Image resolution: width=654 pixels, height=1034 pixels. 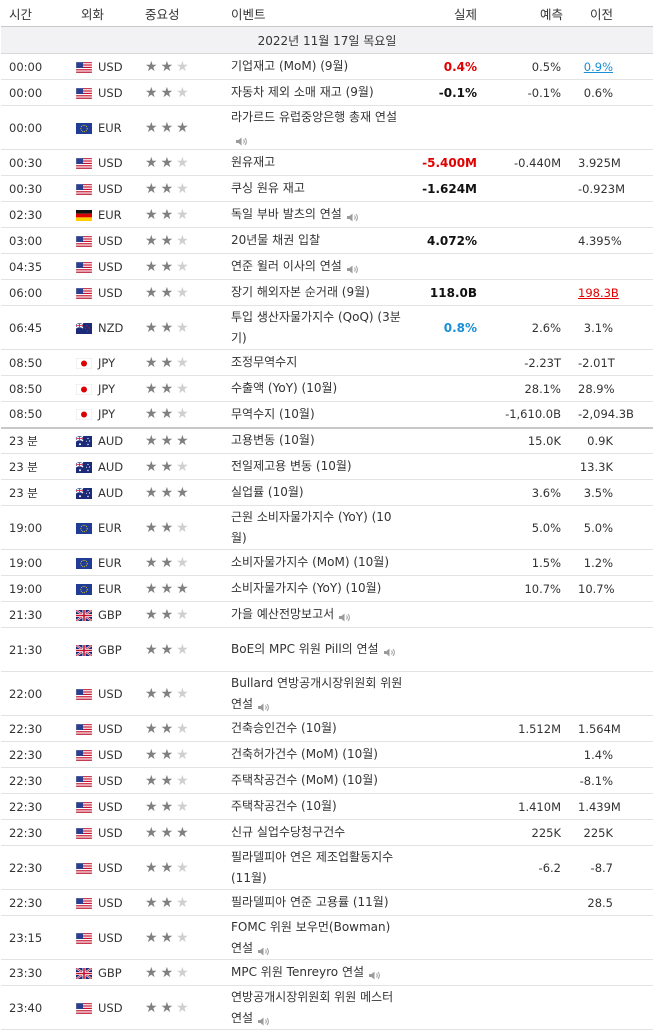 I want to click on table-row: 23 분 AUD ★★★ 전일제고용 변동 (10월) 13.3K, so click(x=327, y=466).